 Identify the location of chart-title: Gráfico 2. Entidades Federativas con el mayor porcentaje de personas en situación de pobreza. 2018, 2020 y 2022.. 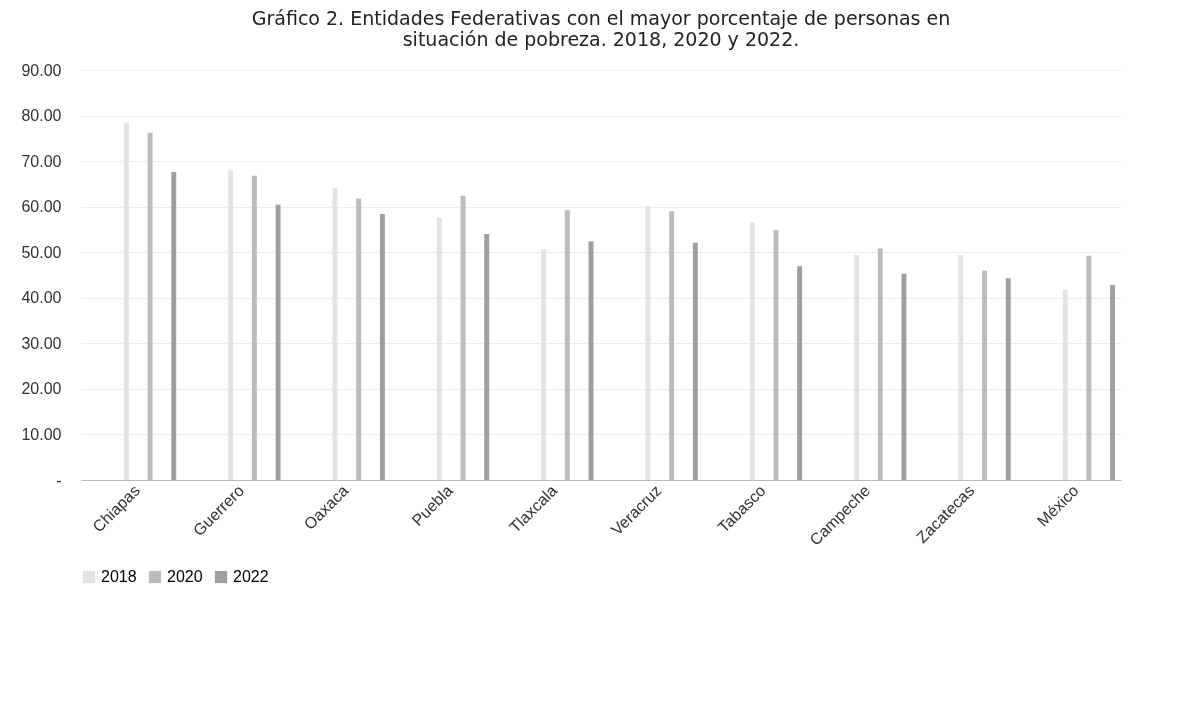
(601, 28).